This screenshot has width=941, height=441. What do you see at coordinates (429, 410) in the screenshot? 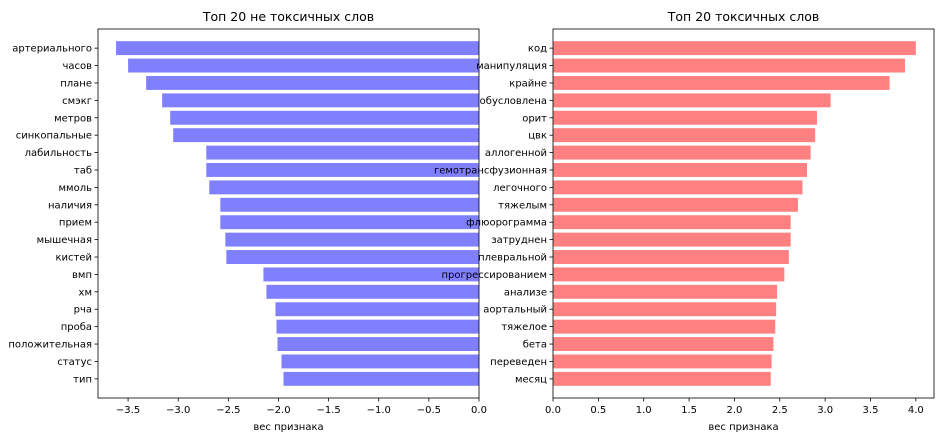
I see `x-tick-label: −0.5` at bounding box center [429, 410].